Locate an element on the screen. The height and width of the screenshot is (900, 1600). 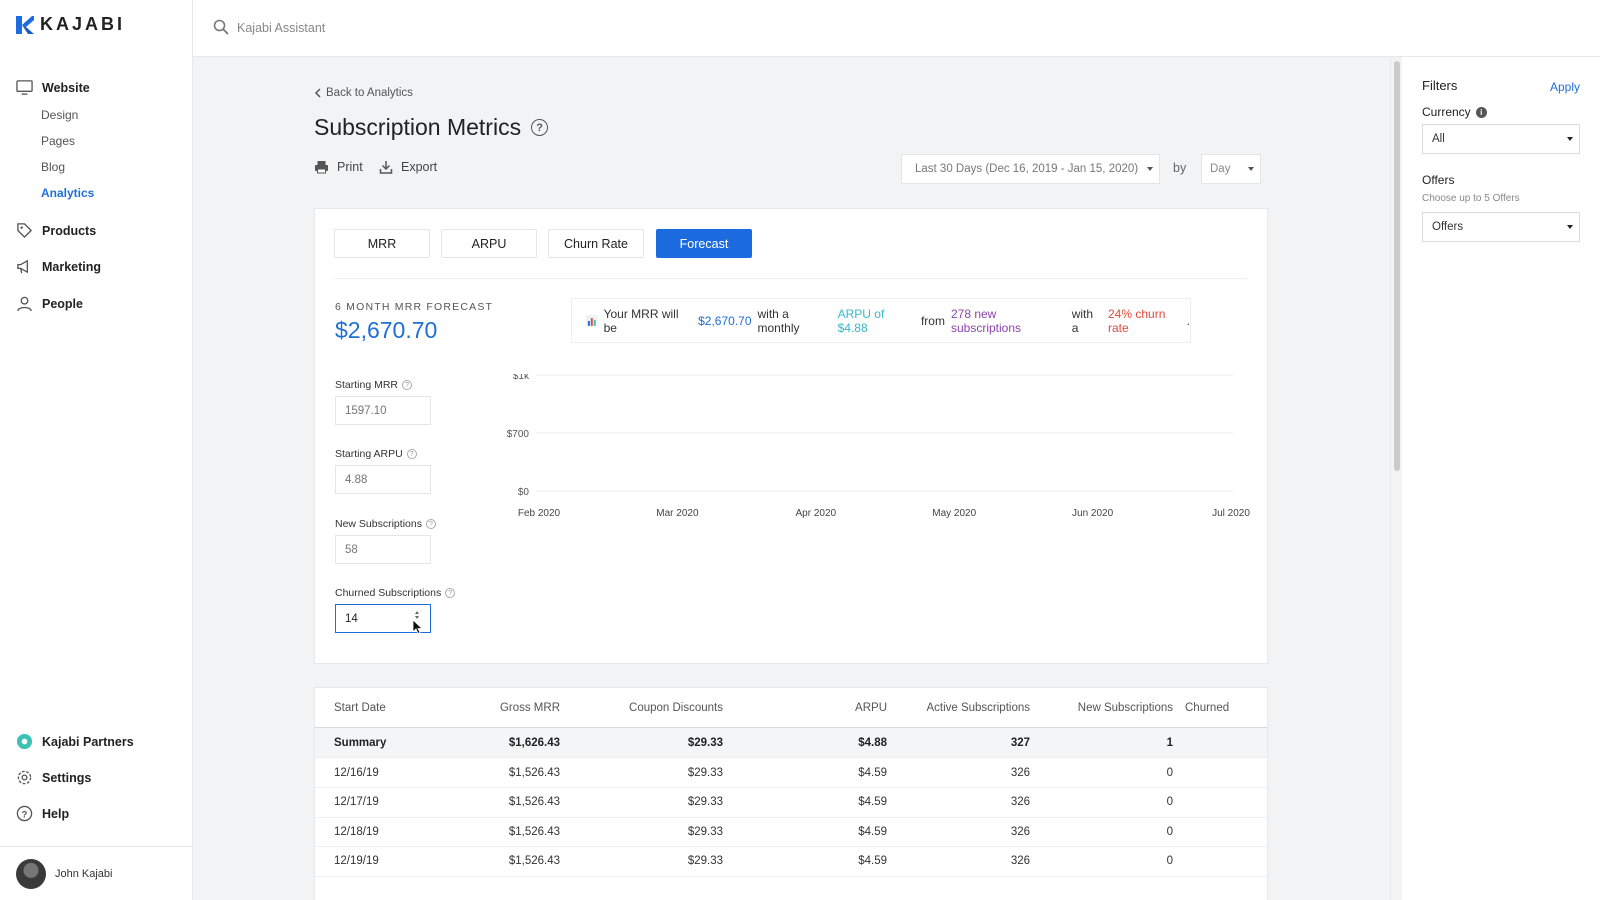
stepper-down-icon is located at coordinates (417, 617).